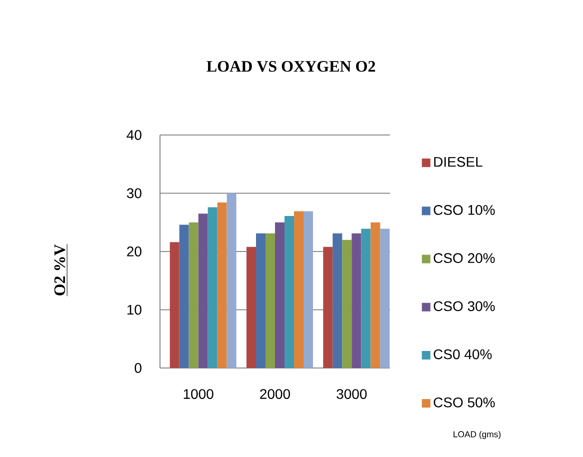 This screenshot has height=457, width=583. What do you see at coordinates (134, 193) in the screenshot?
I see `y-tick-label: 30` at bounding box center [134, 193].